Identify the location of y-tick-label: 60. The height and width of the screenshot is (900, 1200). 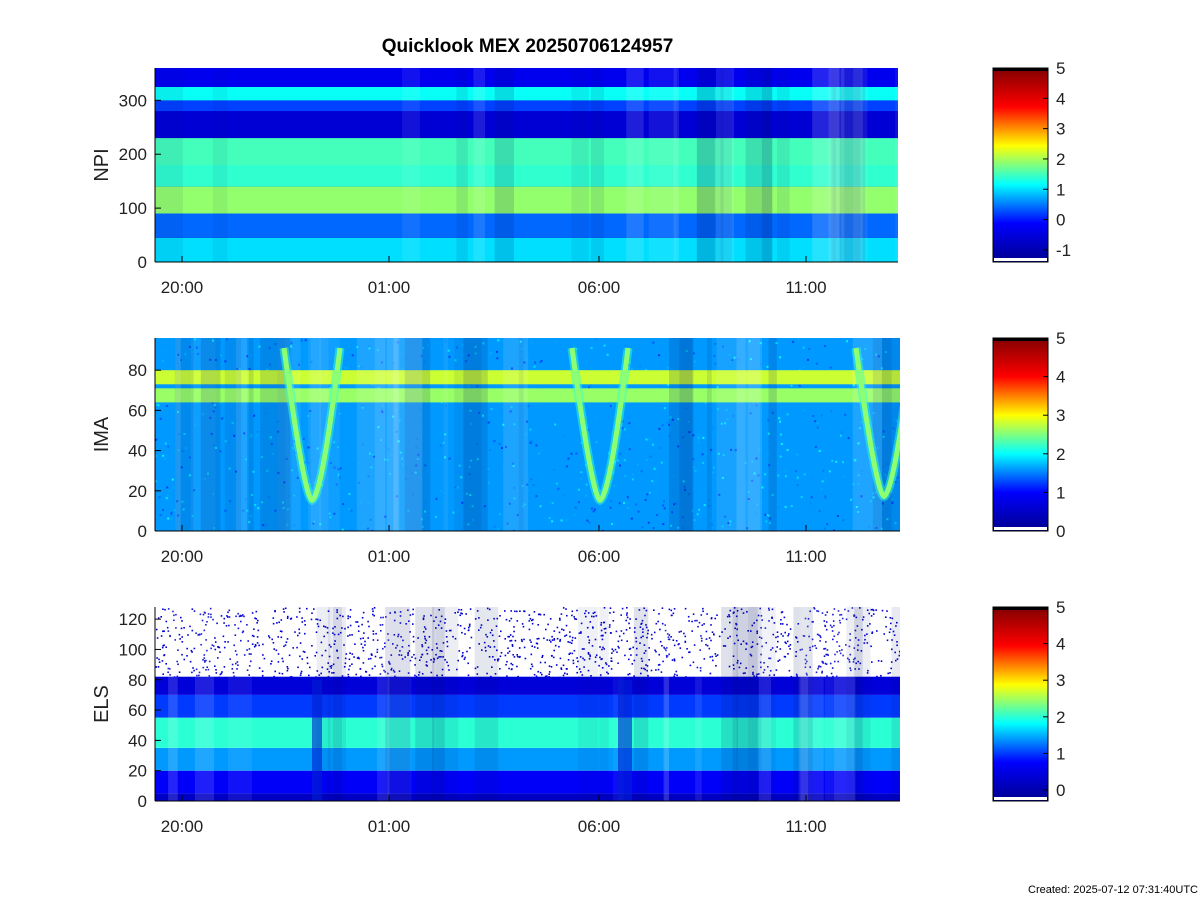
(137, 710).